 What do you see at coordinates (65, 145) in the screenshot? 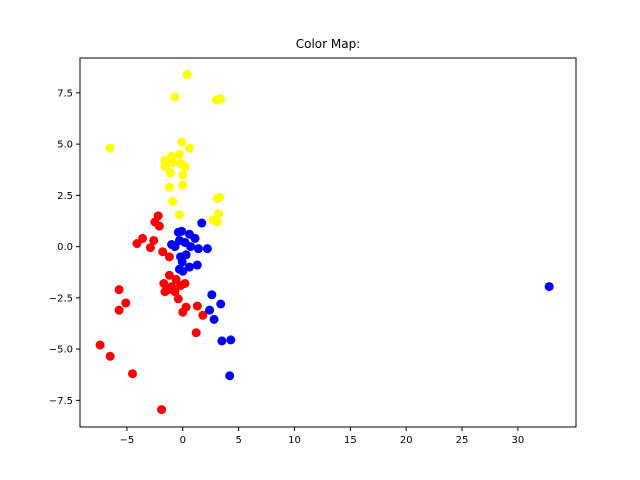
I see `y-tick-label: 5.0` at bounding box center [65, 145].